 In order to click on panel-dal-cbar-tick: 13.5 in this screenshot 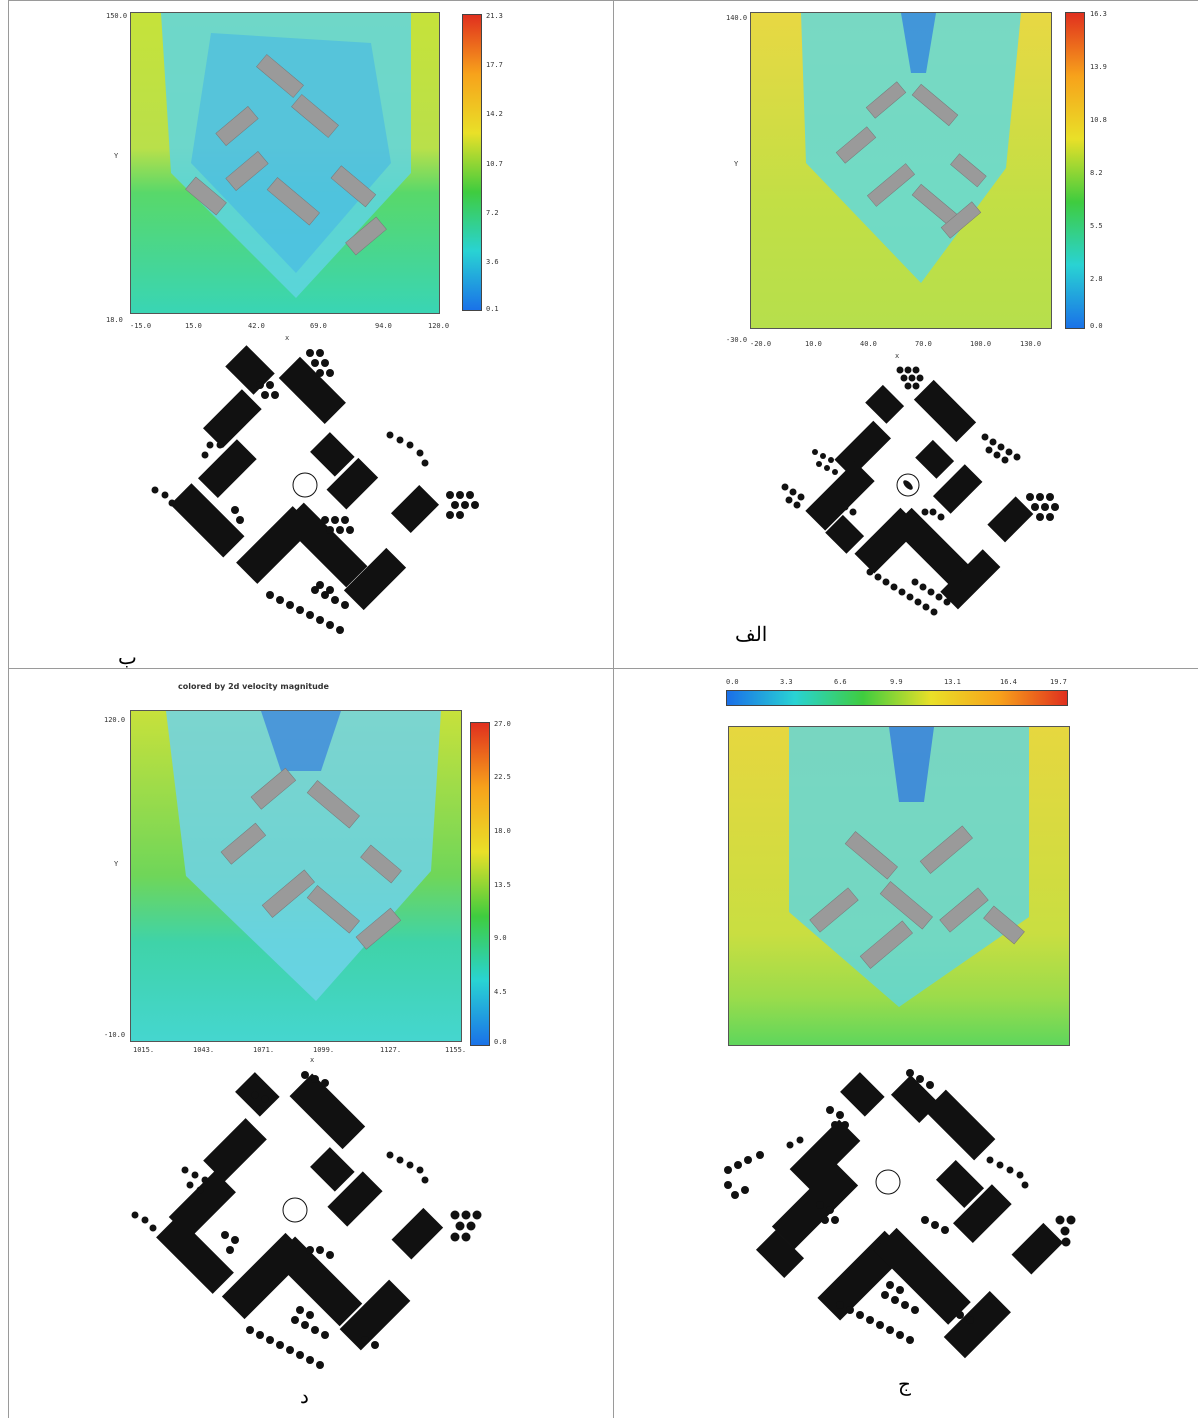, I will do `click(502, 885)`.